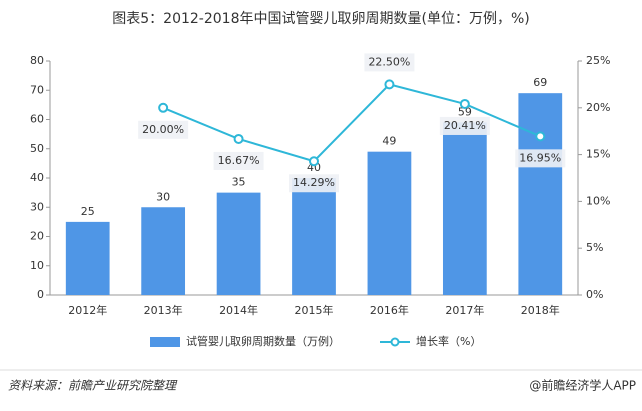 The height and width of the screenshot is (411, 642). What do you see at coordinates (598, 200) in the screenshot?
I see `y2-tick-label: 10%` at bounding box center [598, 200].